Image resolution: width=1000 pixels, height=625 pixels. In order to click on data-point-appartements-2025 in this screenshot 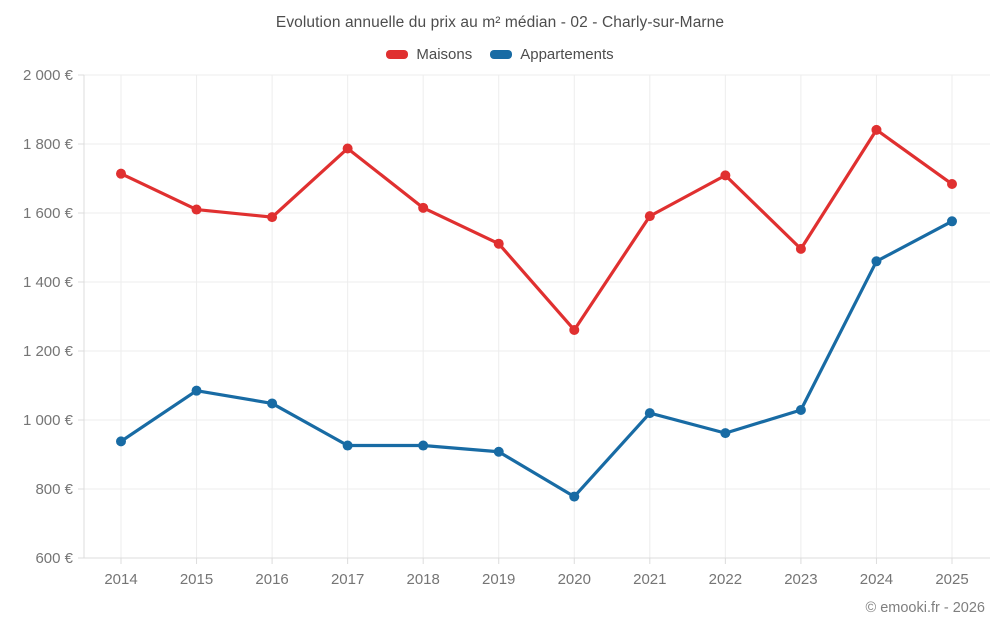, I will do `click(952, 221)`.